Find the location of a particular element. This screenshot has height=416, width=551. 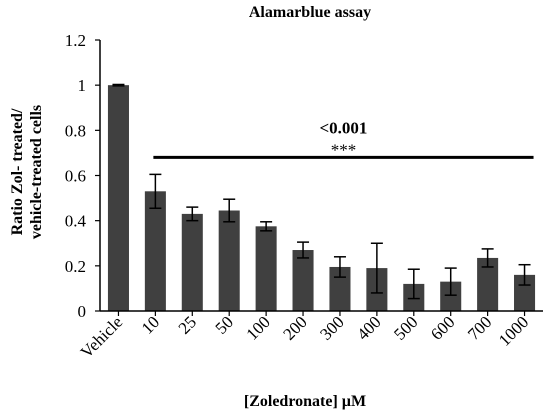

significance-annotation: <0.001 *** is located at coordinates (343, 138).